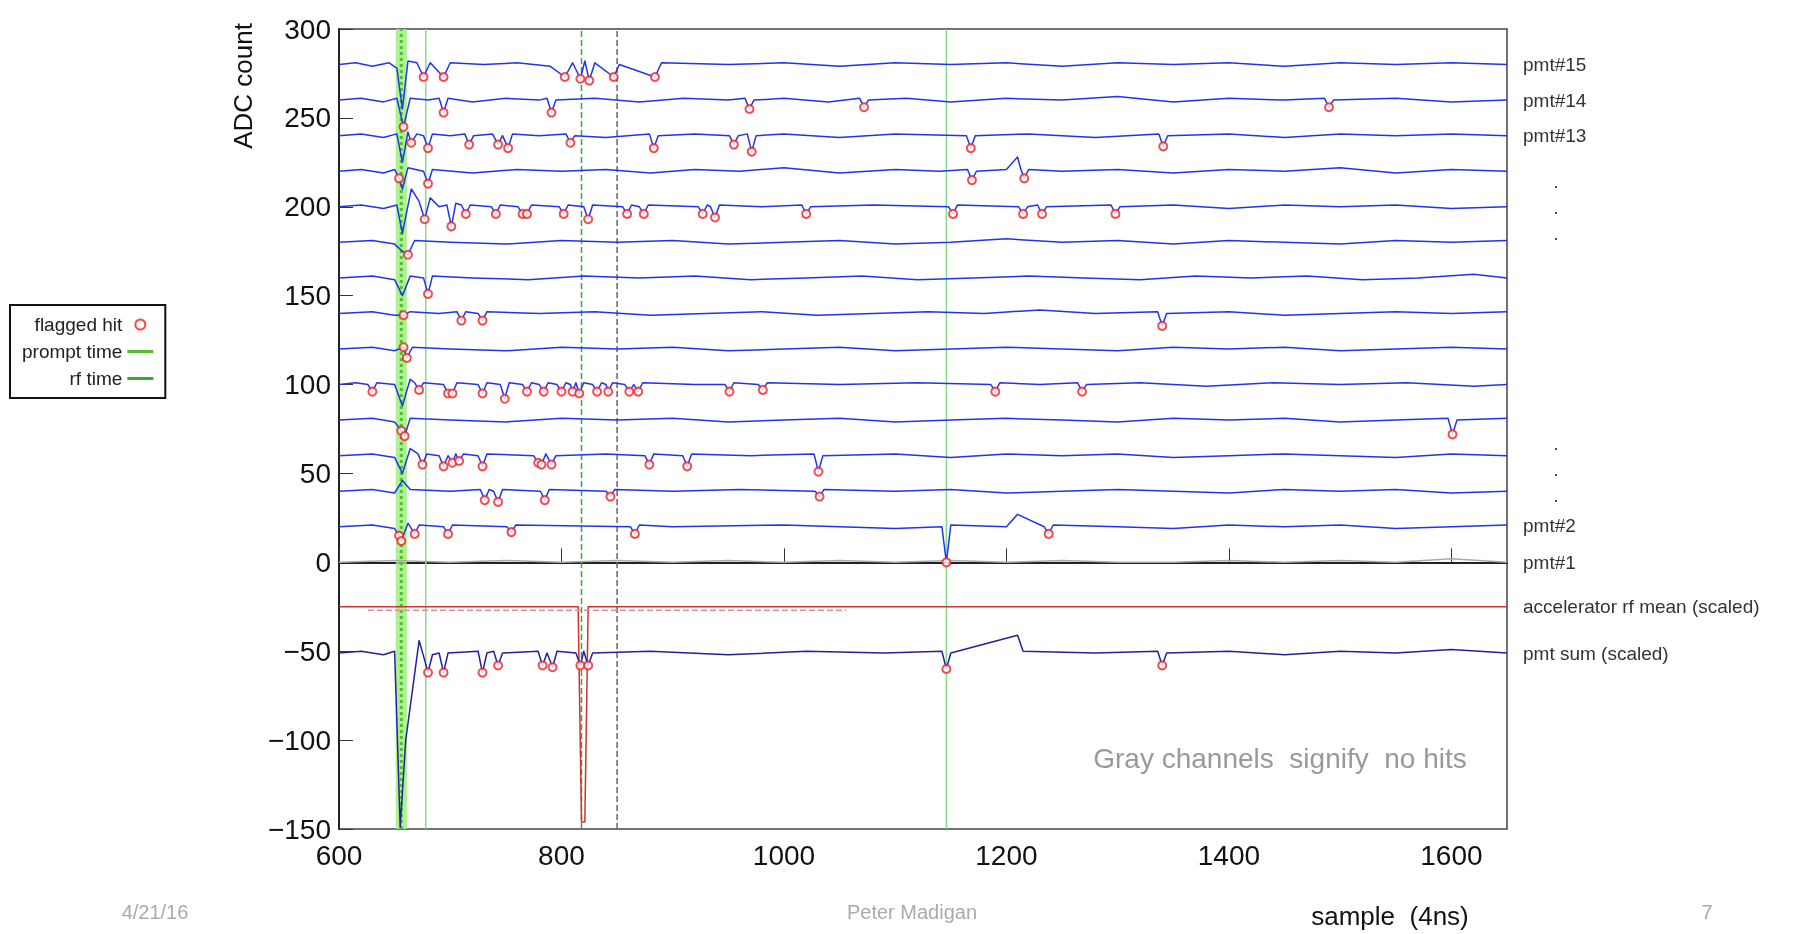 Image resolution: width=1800 pixels, height=934 pixels. Describe the element at coordinates (1280, 758) in the screenshot. I see `annotation: Gray channels signify no hits` at that location.